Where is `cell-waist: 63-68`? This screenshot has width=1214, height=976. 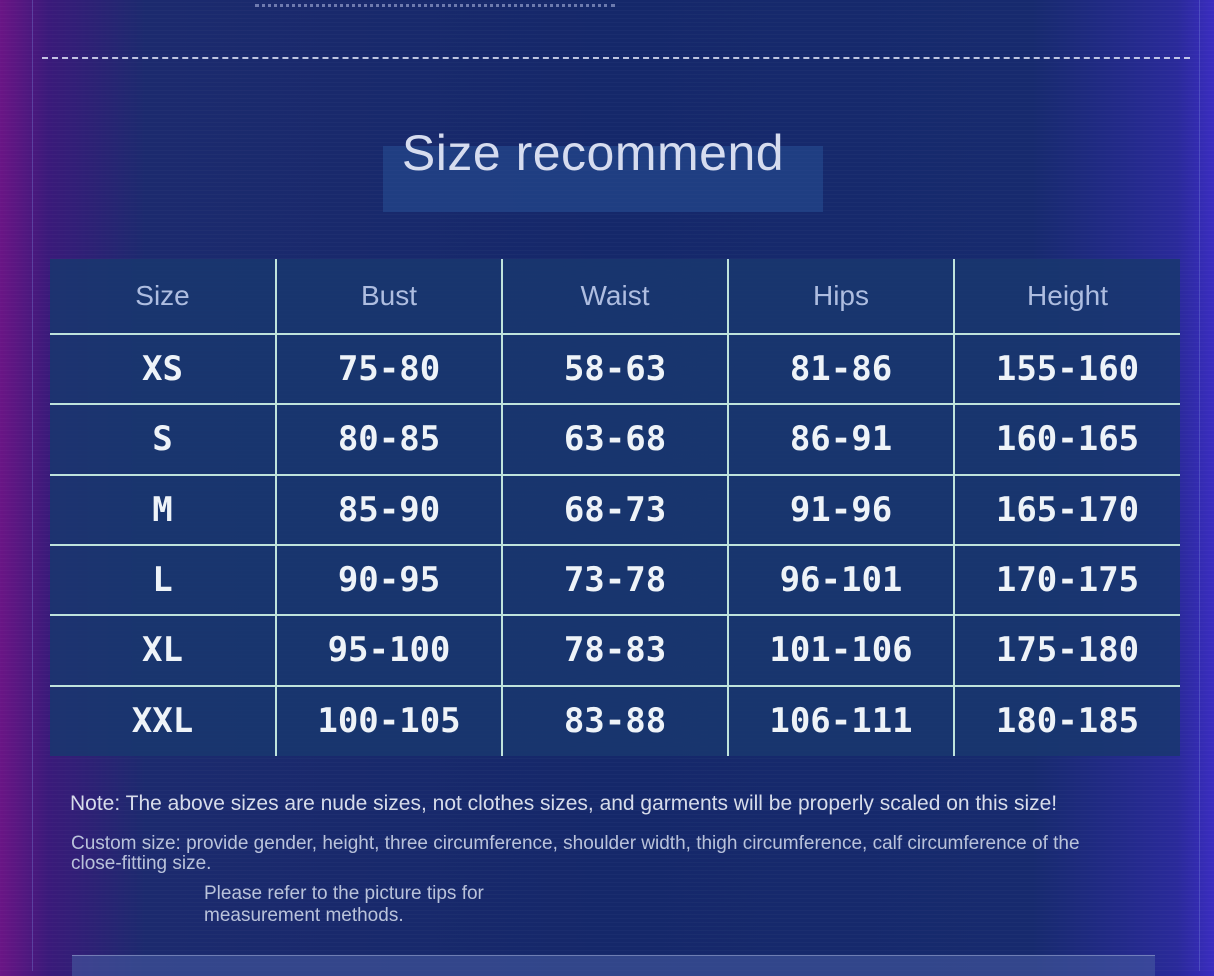
cell-waist: 63-68 is located at coordinates (614, 439).